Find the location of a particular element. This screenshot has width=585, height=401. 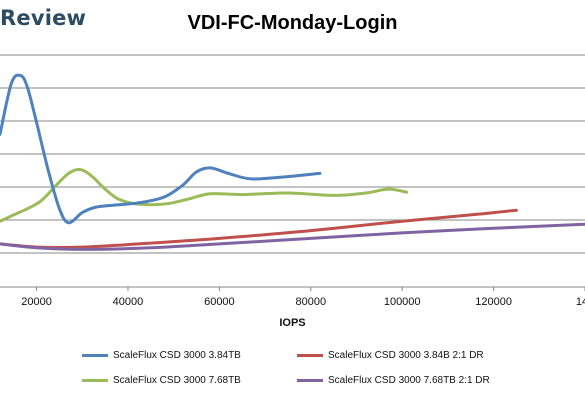

site-brand: Review is located at coordinates (43, 18).